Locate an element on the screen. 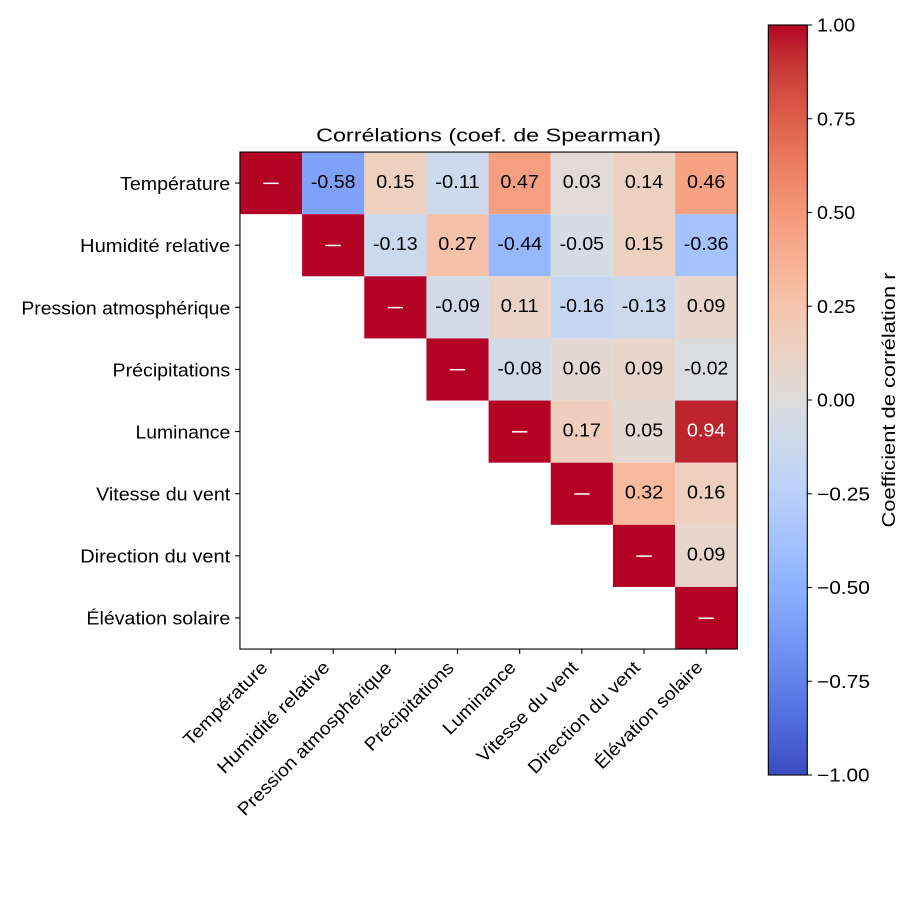 This screenshot has width=900, height=900. svg-text: Luminance is located at coordinates (183, 432).